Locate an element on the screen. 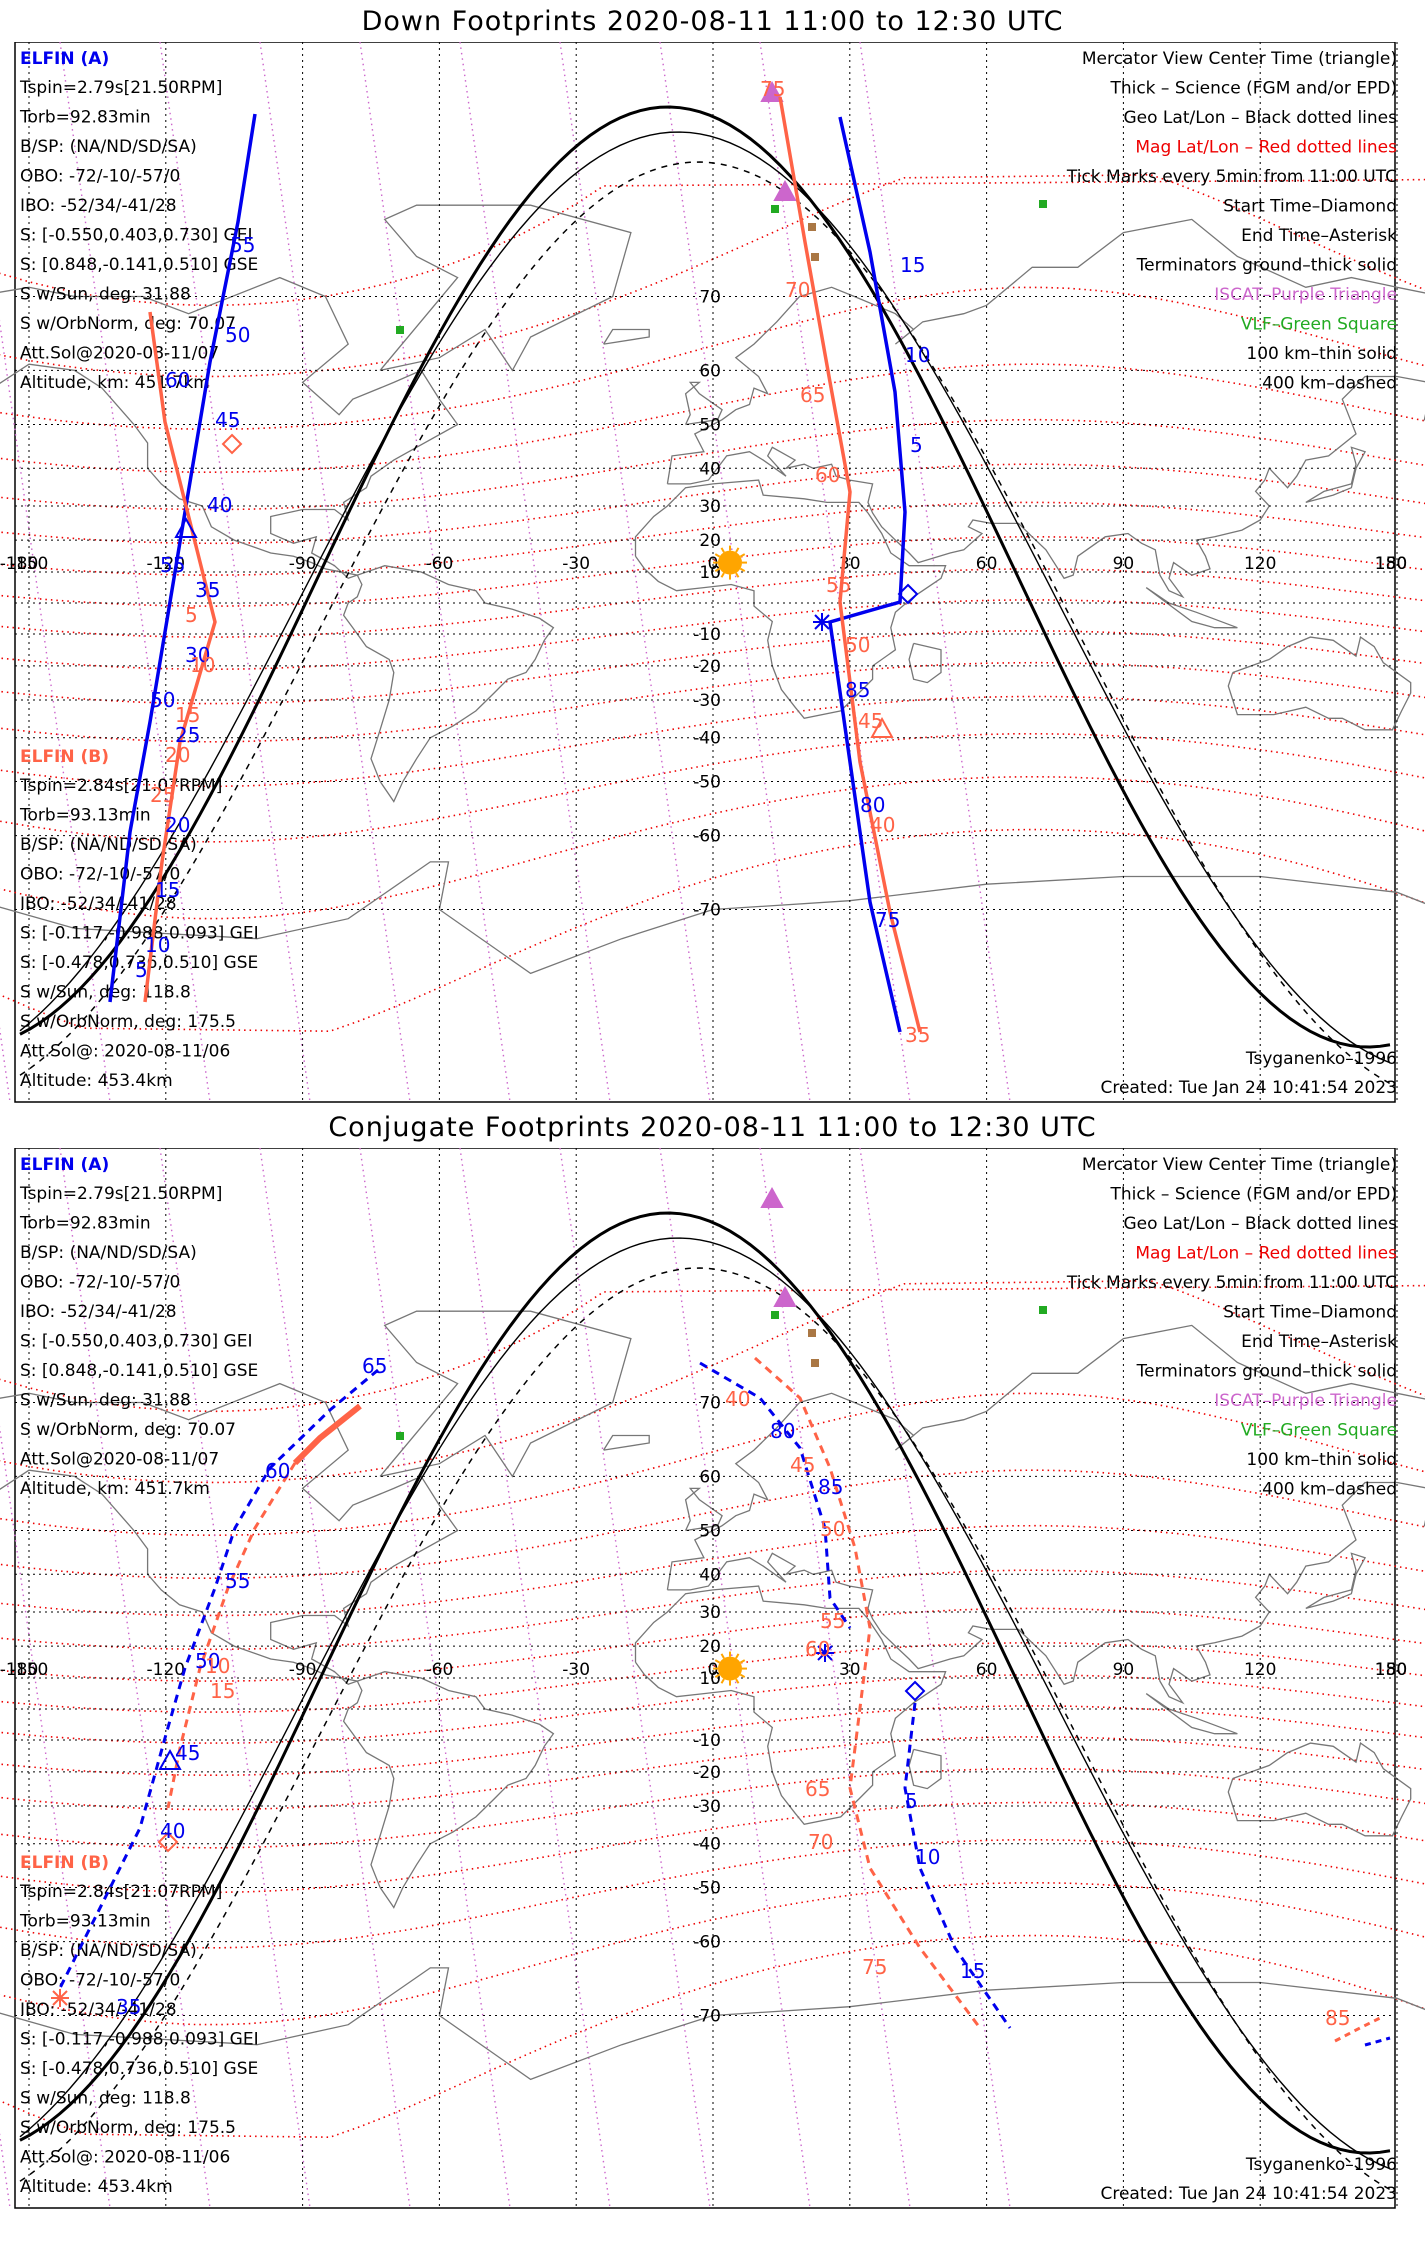 The height and width of the screenshot is (2250, 1425). elfin-a-title: ELFIN (A) is located at coordinates (64, 59).